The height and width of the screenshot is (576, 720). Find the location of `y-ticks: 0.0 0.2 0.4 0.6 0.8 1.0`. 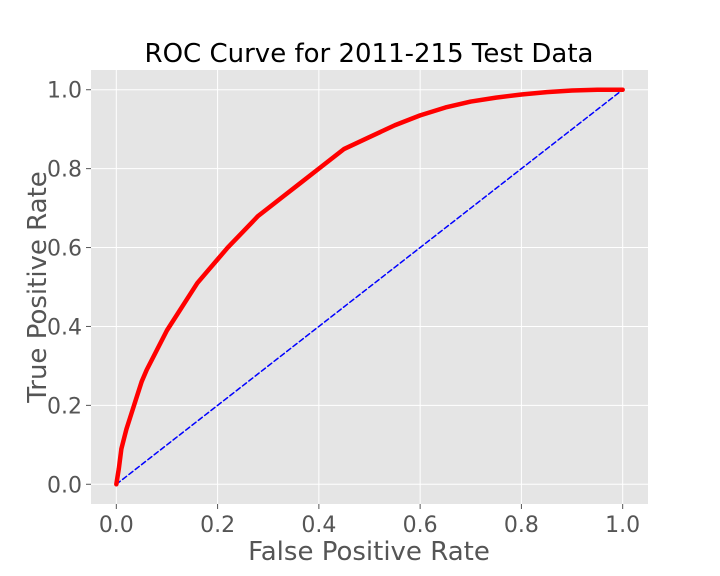

y-ticks: 0.0 0.2 0.4 0.6 0.8 1.0 is located at coordinates (69, 288).